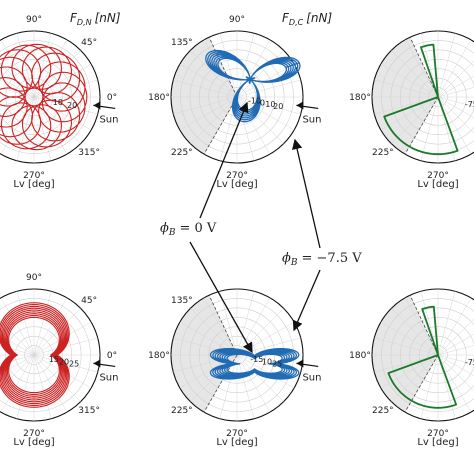 This screenshot has width=474, height=474. I want to click on polar-panel-1: 90° 45° 0° 315° 270° 10 20 Sun Lv [deg], so click(59, 102).